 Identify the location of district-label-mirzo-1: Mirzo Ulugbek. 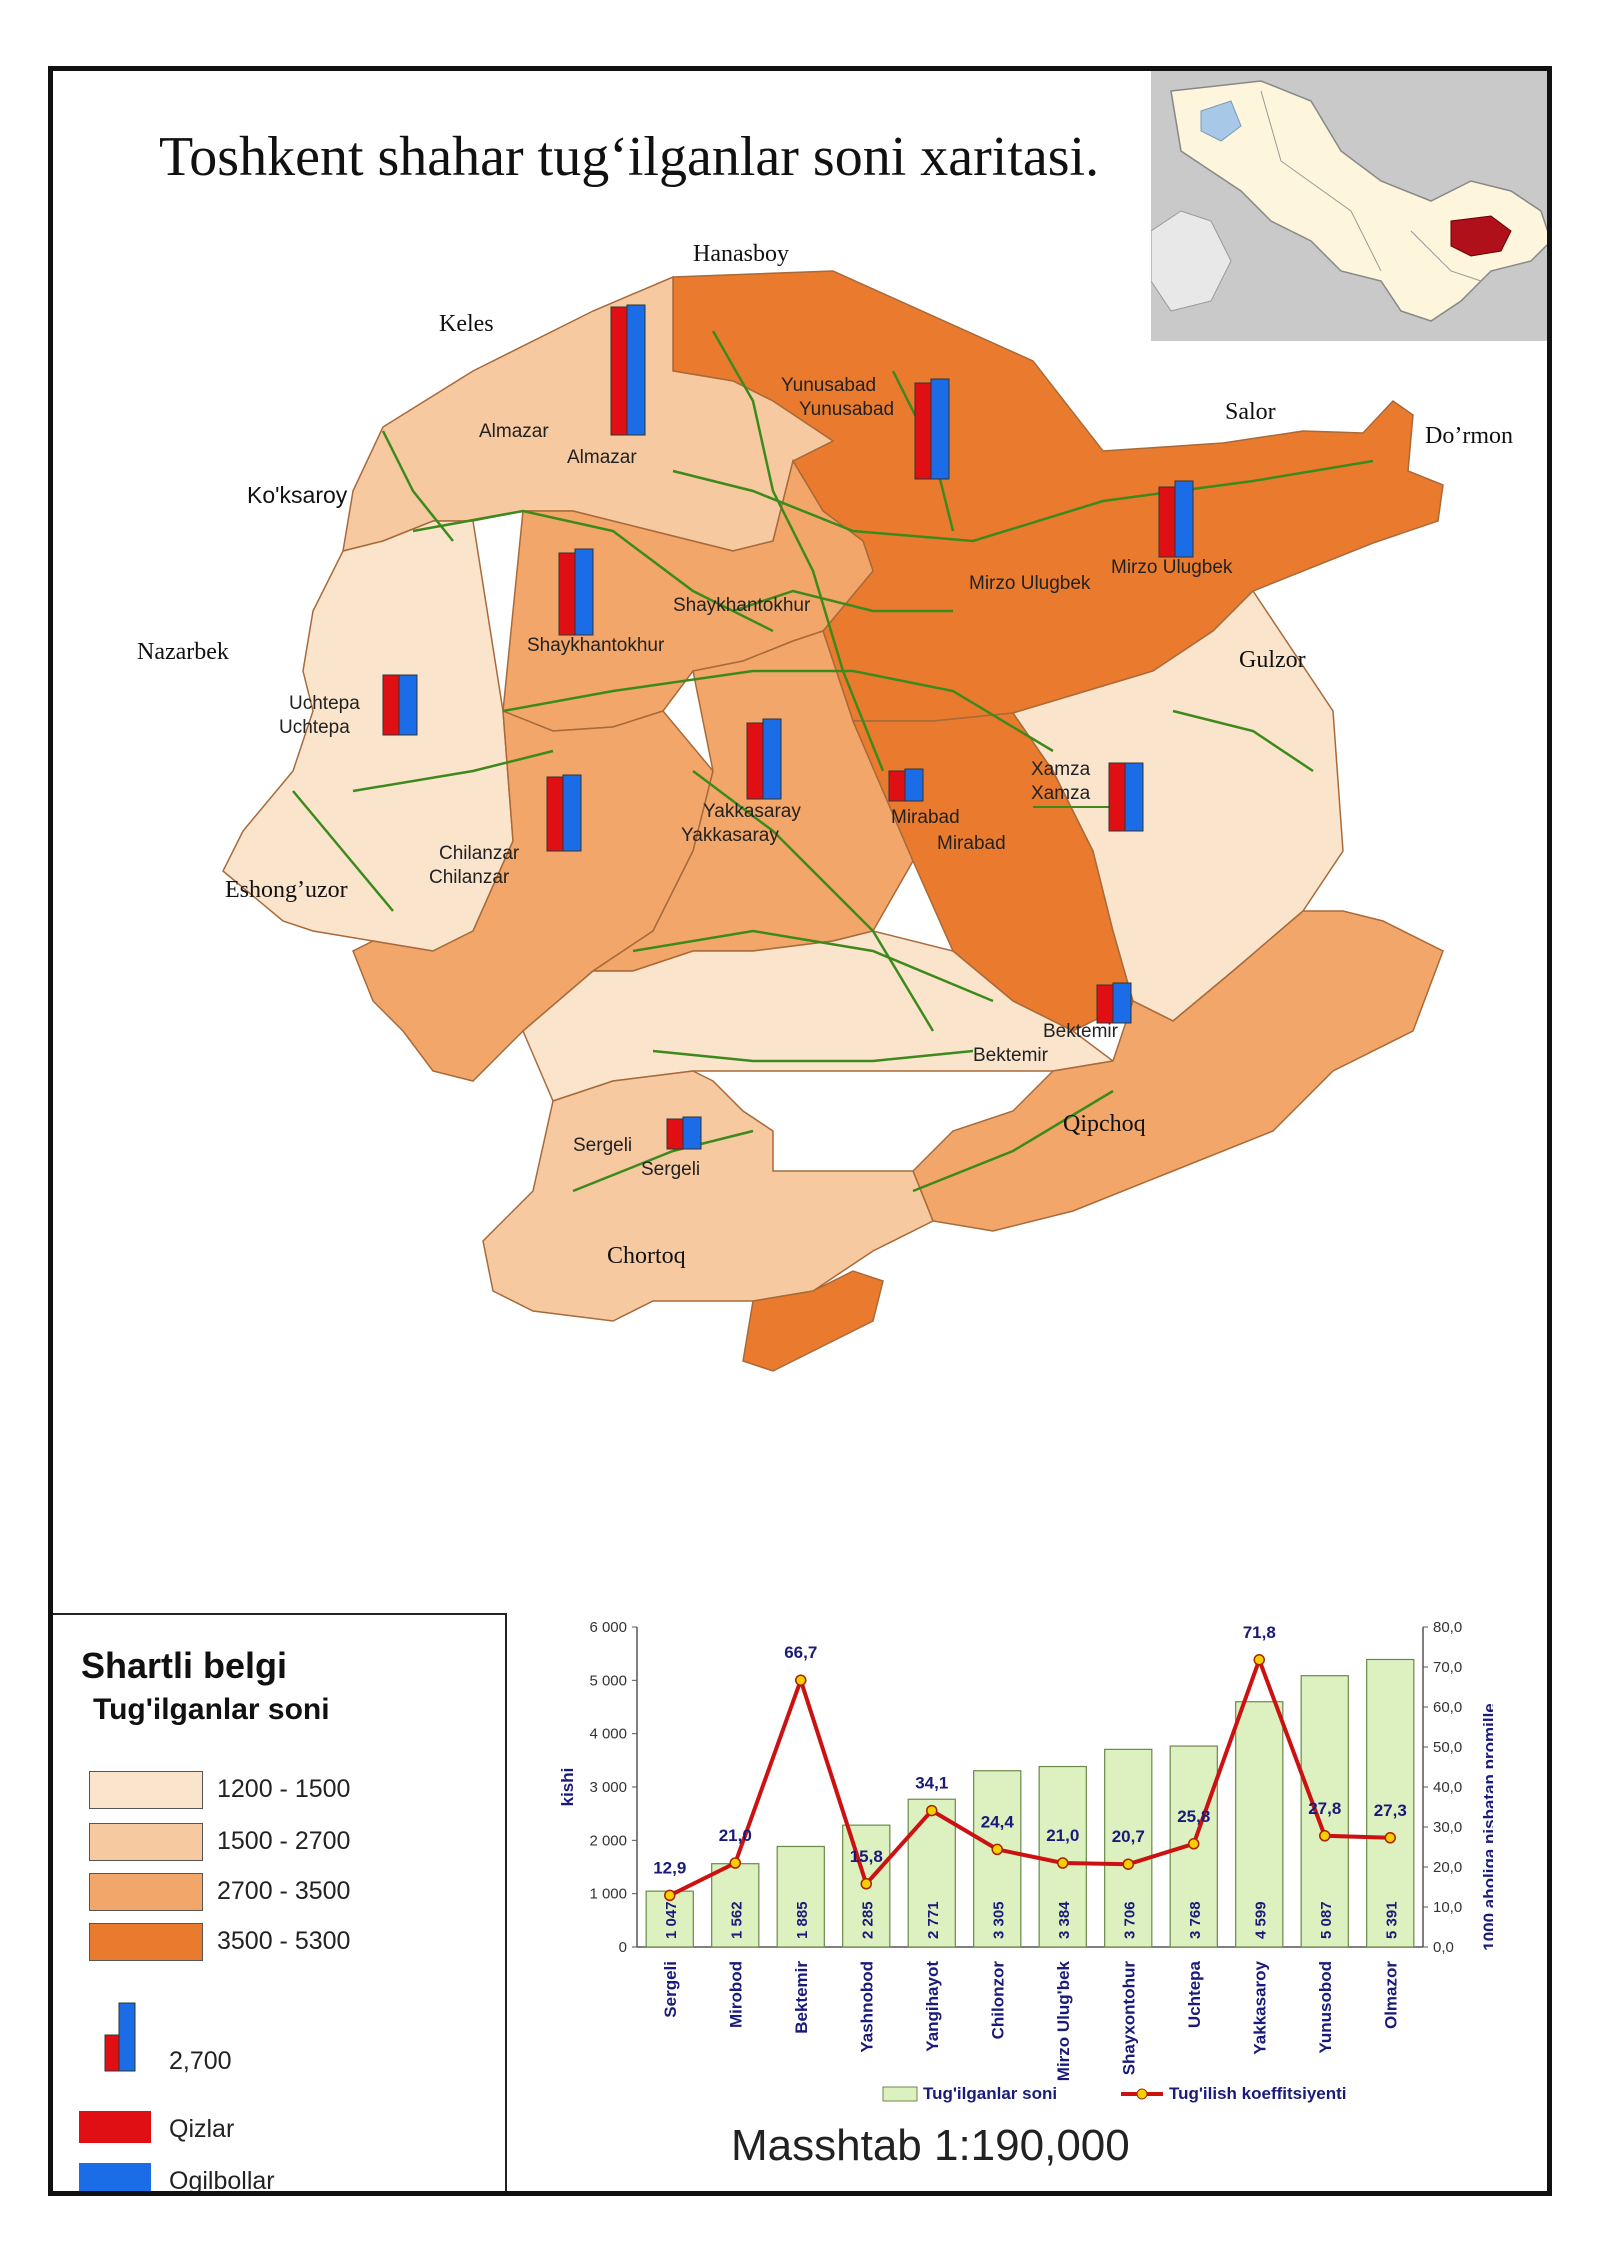
(1030, 583).